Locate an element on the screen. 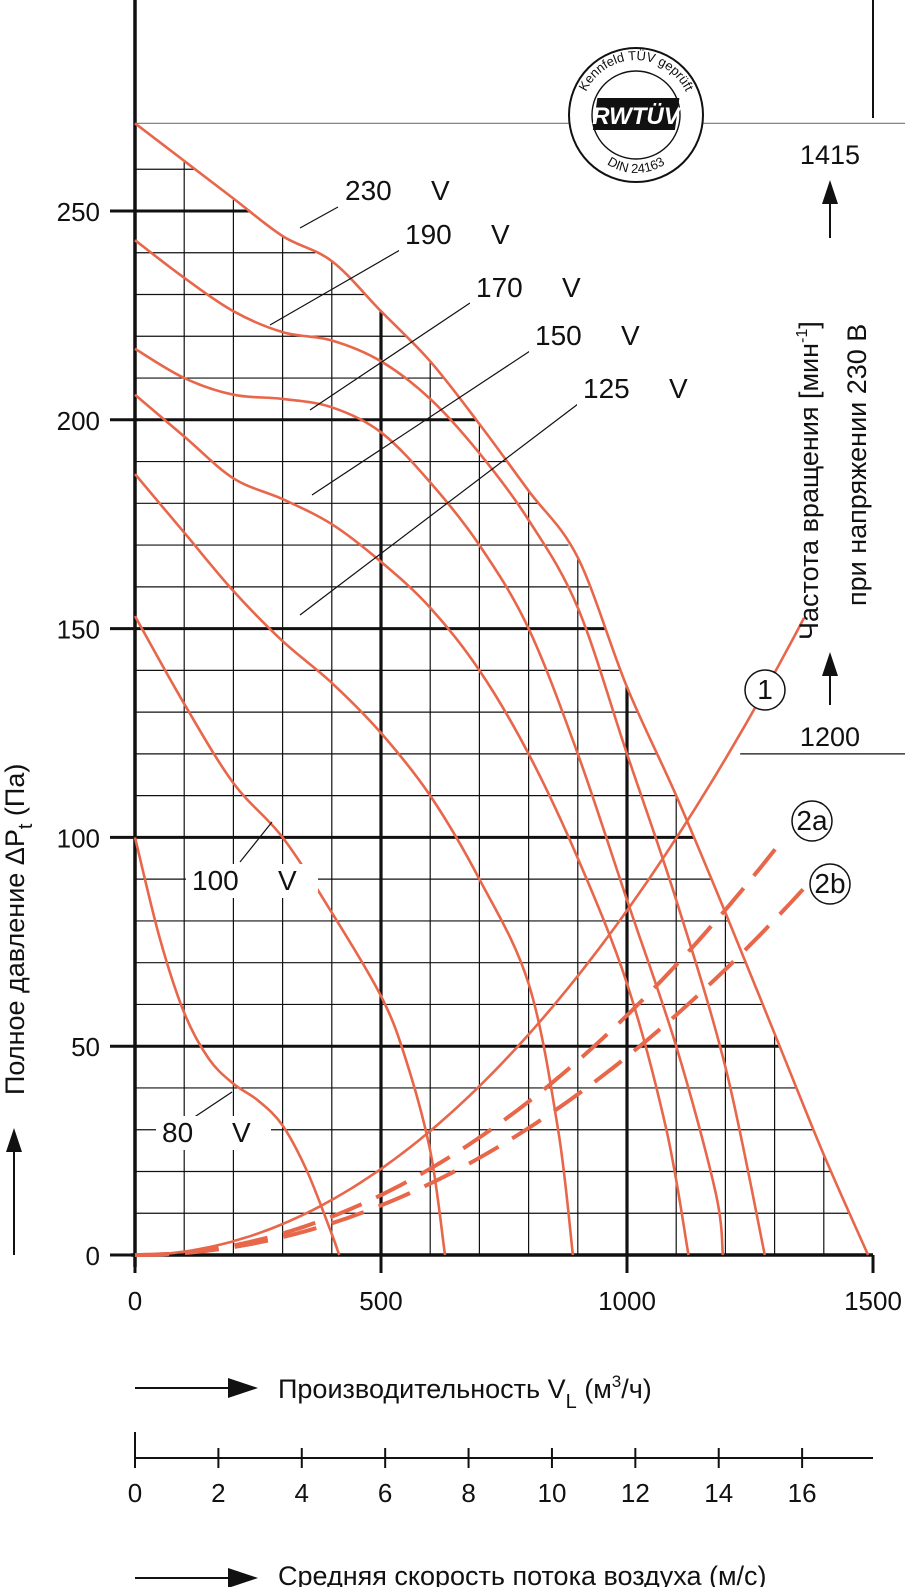 The image size is (914, 1587). y-tick-label: 100 is located at coordinates (78, 838).